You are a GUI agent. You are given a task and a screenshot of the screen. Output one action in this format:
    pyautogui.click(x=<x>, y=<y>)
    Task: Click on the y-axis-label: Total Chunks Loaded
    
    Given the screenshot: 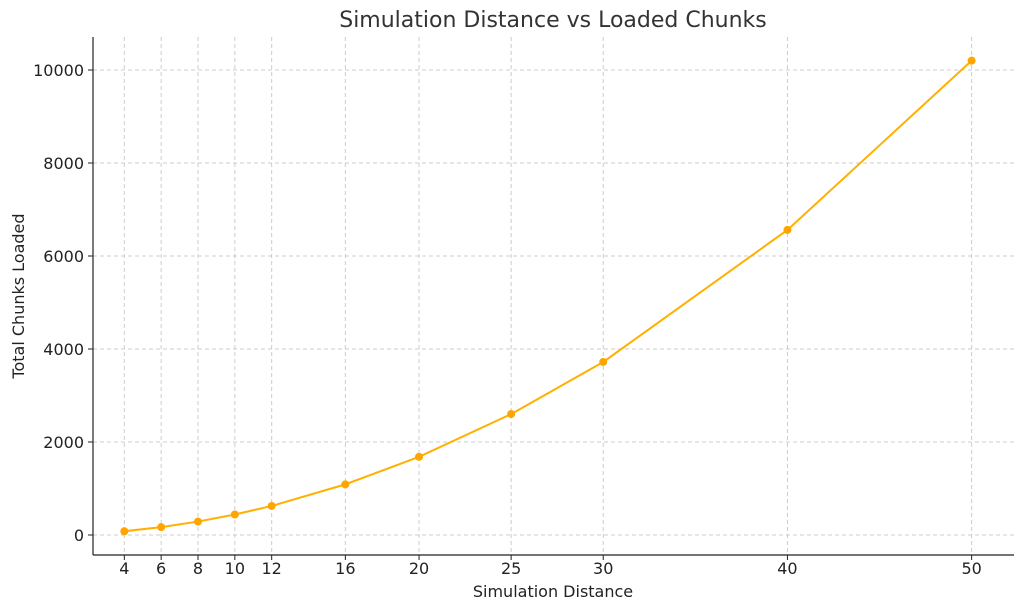 What is the action you would take?
    pyautogui.click(x=18, y=296)
    